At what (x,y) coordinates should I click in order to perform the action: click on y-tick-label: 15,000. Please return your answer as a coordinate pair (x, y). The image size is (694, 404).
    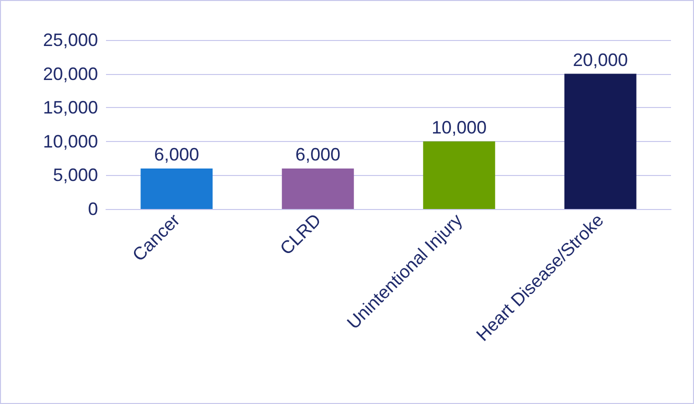
    Looking at the image, I should click on (70, 108).